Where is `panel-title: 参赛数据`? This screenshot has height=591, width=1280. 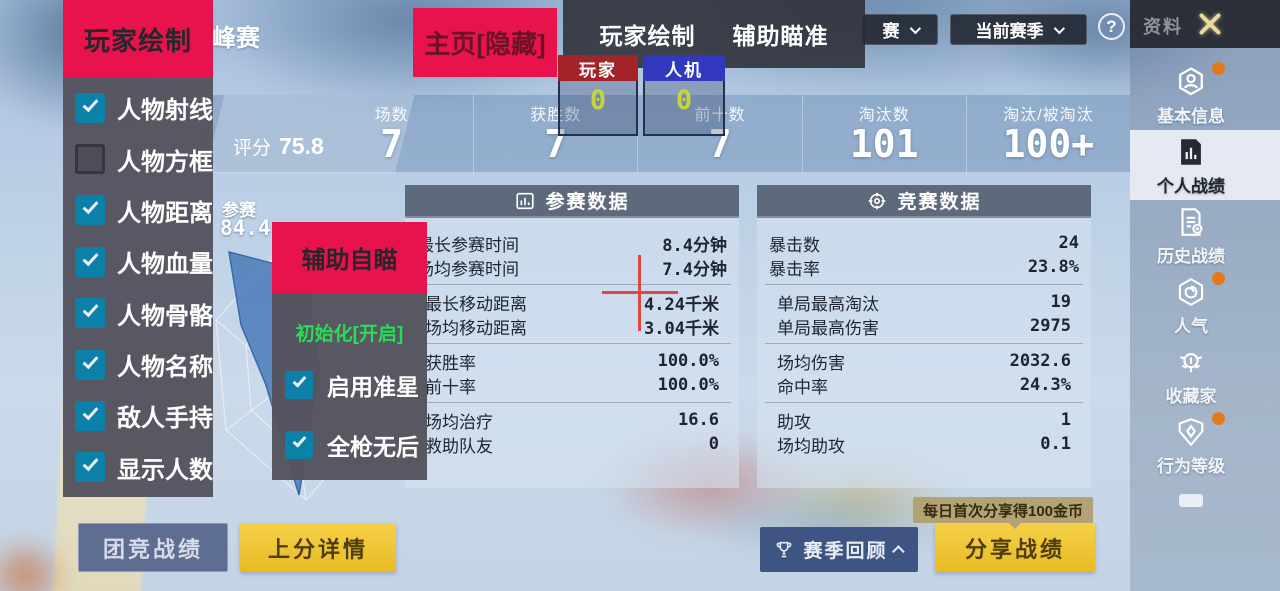
panel-title: 参赛数据 is located at coordinates (587, 202).